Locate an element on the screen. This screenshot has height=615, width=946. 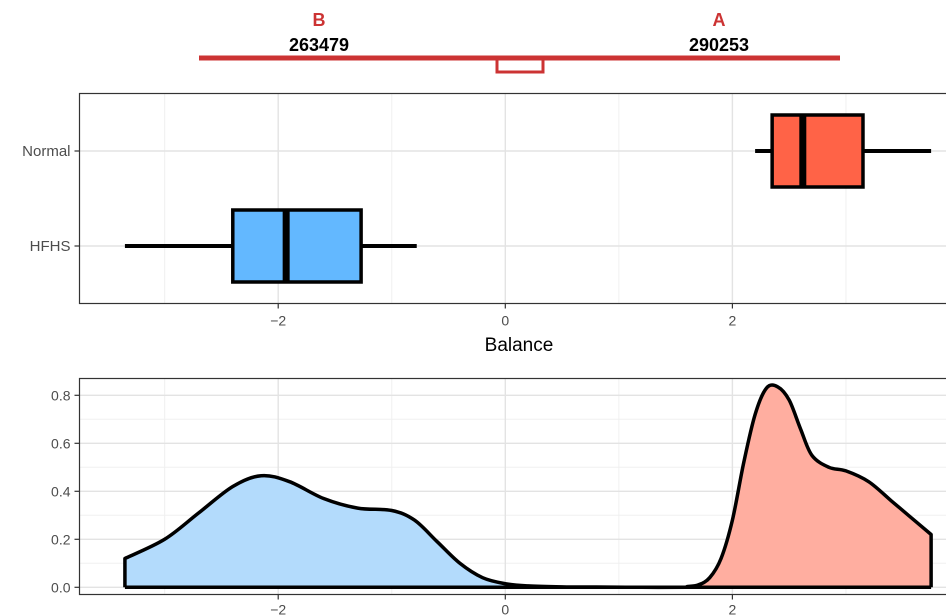
balance-header: B 263479 A 290253 is located at coordinates (519, 42).